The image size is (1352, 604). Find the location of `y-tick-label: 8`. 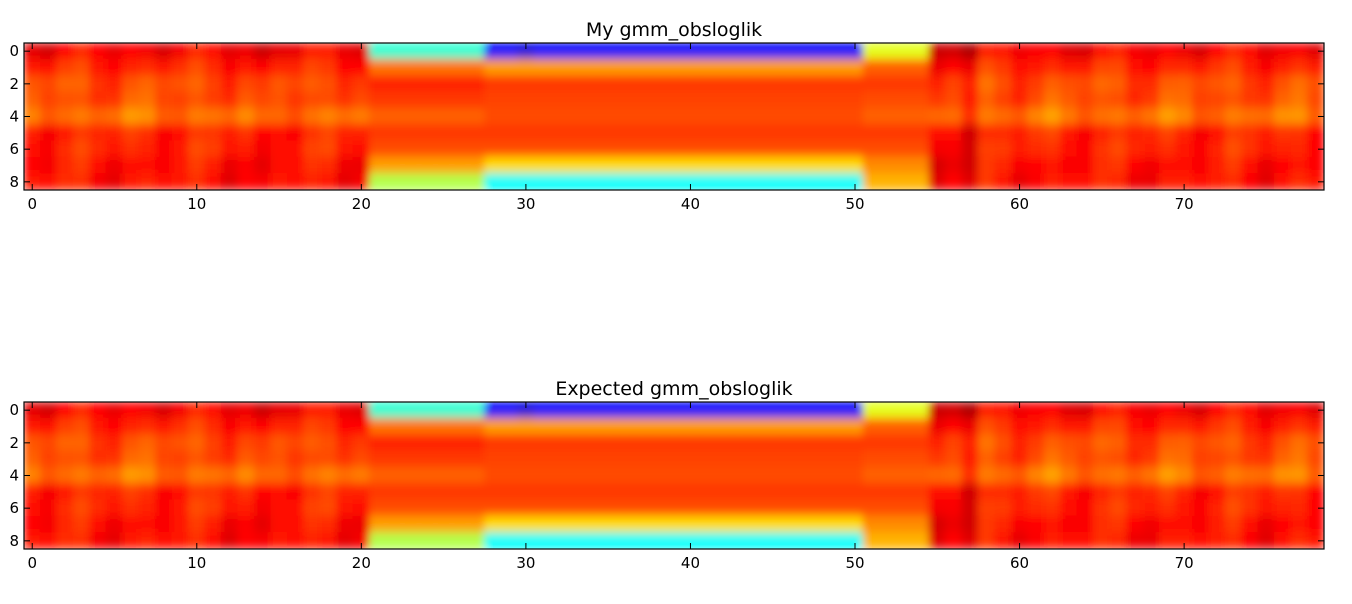

y-tick-label: 8 is located at coordinates (14, 541).